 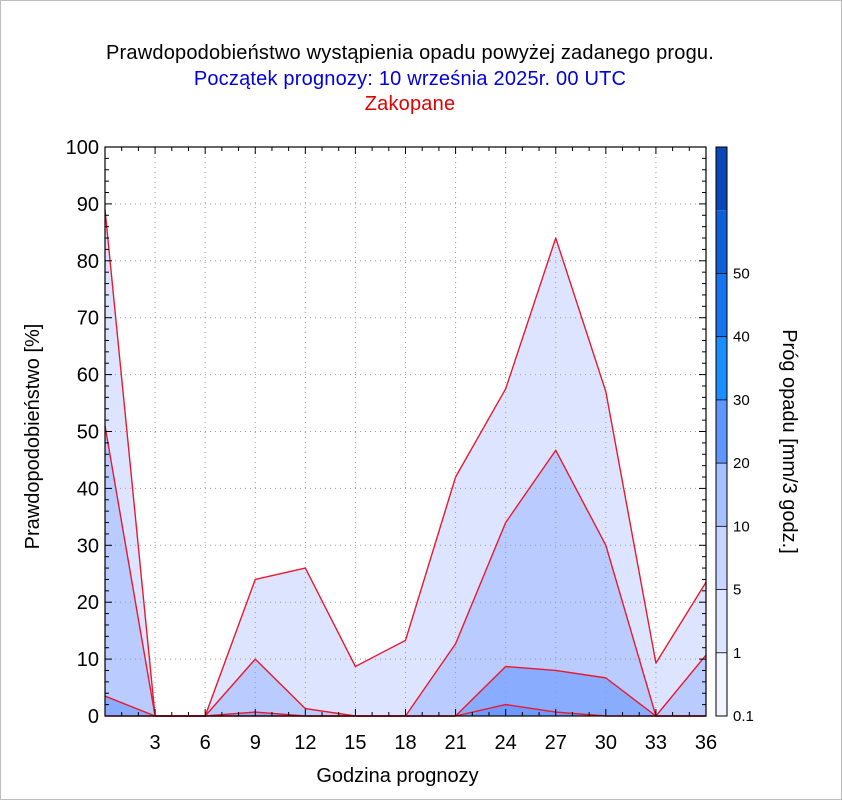 I want to click on colorbar-tick-label: 20, so click(x=741, y=463).